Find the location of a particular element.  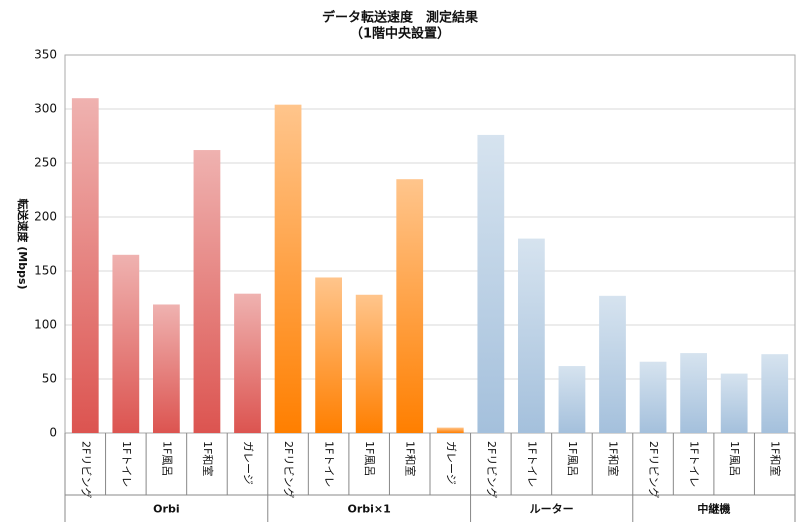

group-label: Orbi is located at coordinates (166, 509).